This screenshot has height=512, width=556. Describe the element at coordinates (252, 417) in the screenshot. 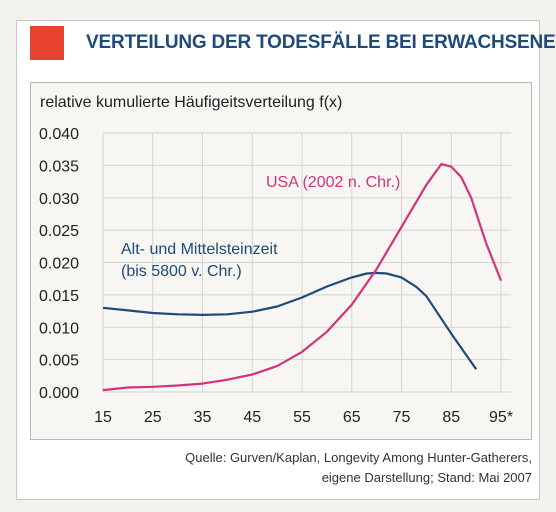

I see `x-tick-label: 45` at that location.